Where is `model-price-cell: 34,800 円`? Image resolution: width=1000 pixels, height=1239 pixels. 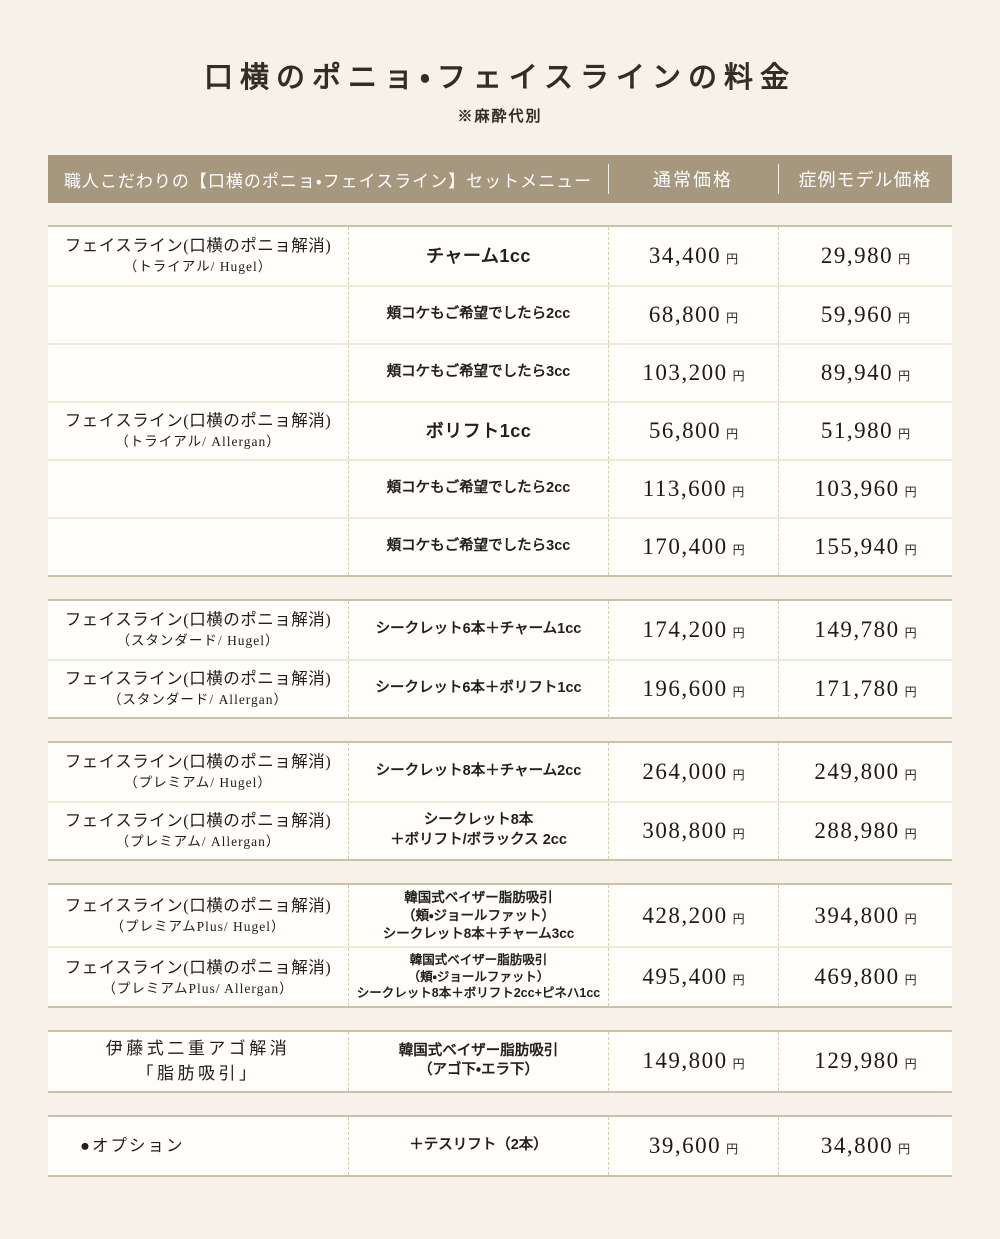 model-price-cell: 34,800 円 is located at coordinates (865, 1145).